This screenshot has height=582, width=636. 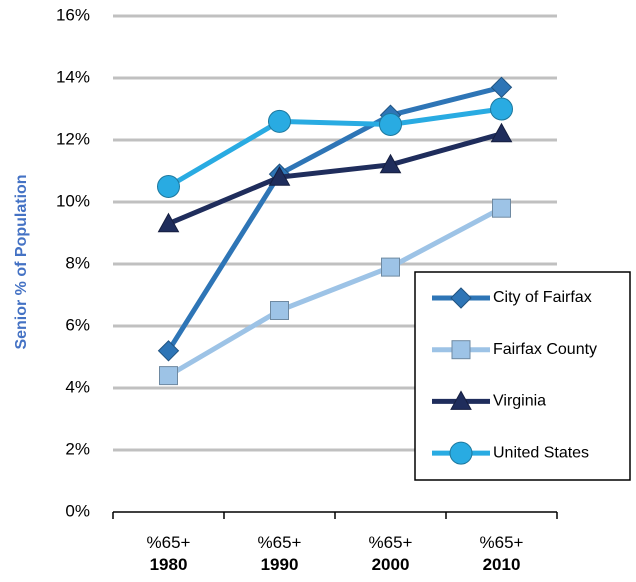 I want to click on y-tick-label: 16%, so click(x=73, y=14).